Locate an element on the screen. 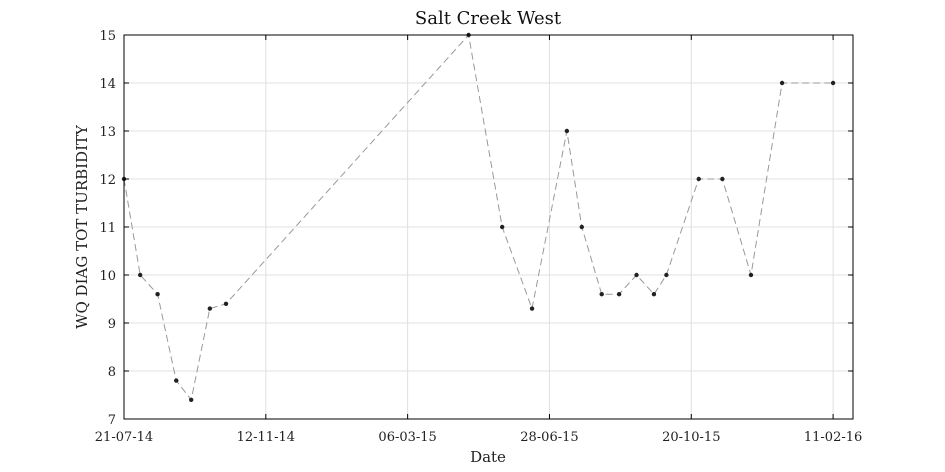 This screenshot has width=945, height=472. chart-title: Salt Creek West is located at coordinates (488, 18).